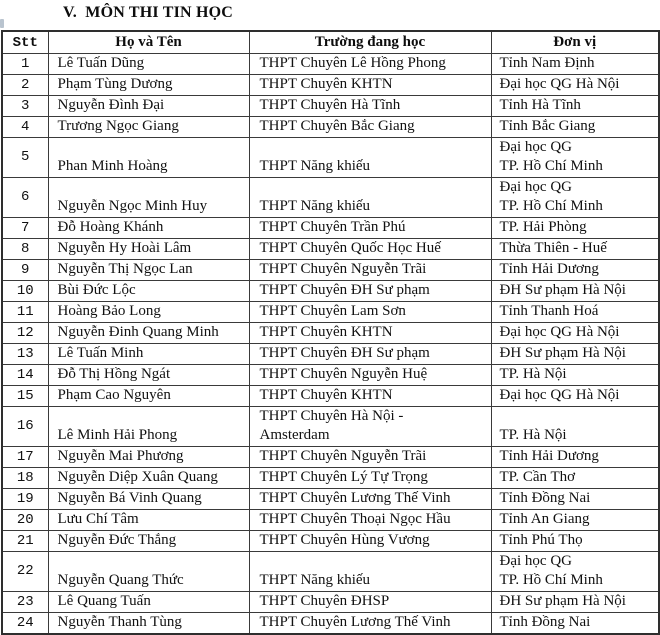  What do you see at coordinates (370, 520) in the screenshot?
I see `school-cell: THPT Chuyên Thoại Ngọc Hầu` at bounding box center [370, 520].